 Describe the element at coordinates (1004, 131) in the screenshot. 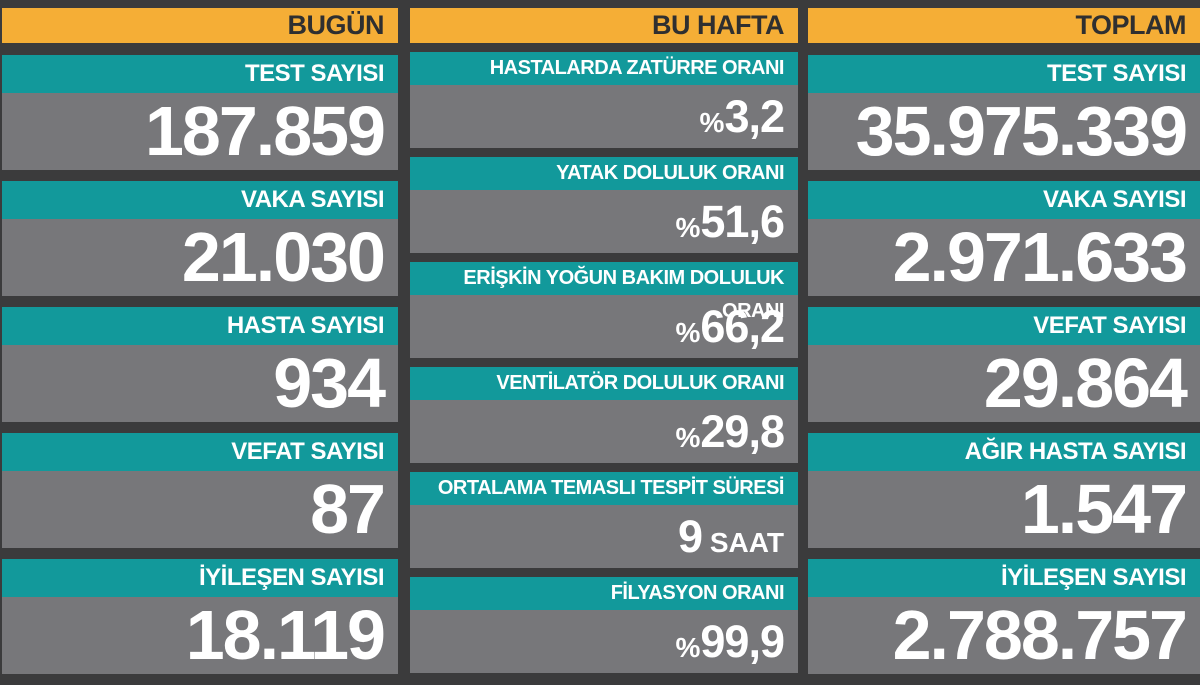

I see `stat-value: 35.975.339` at that location.